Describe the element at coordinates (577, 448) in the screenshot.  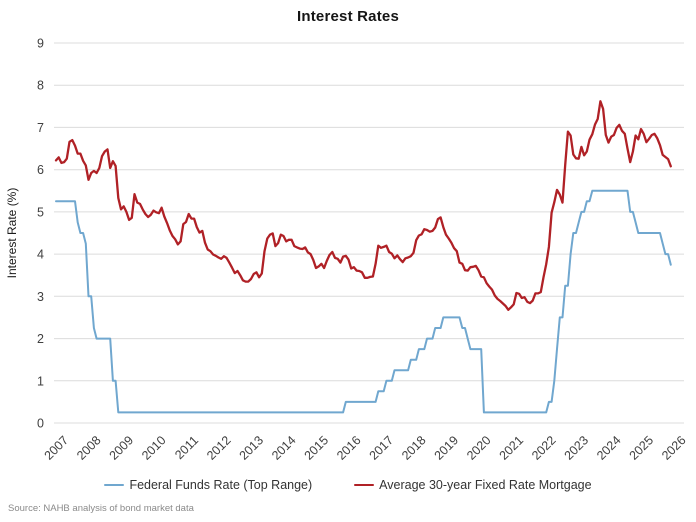
I see `svg-text: 2023` at that location.